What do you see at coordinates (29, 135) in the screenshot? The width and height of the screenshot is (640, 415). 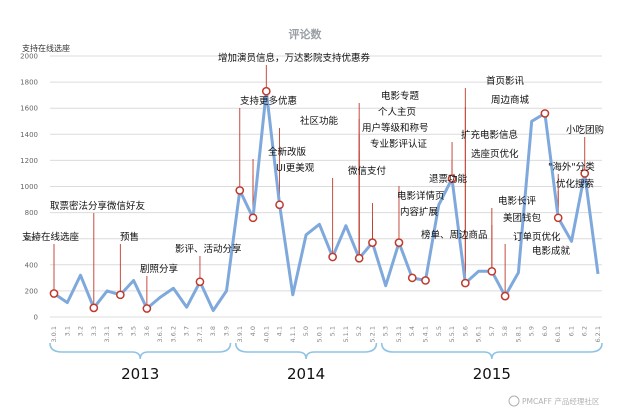 I see `y-tick-label: 1400` at bounding box center [29, 135].